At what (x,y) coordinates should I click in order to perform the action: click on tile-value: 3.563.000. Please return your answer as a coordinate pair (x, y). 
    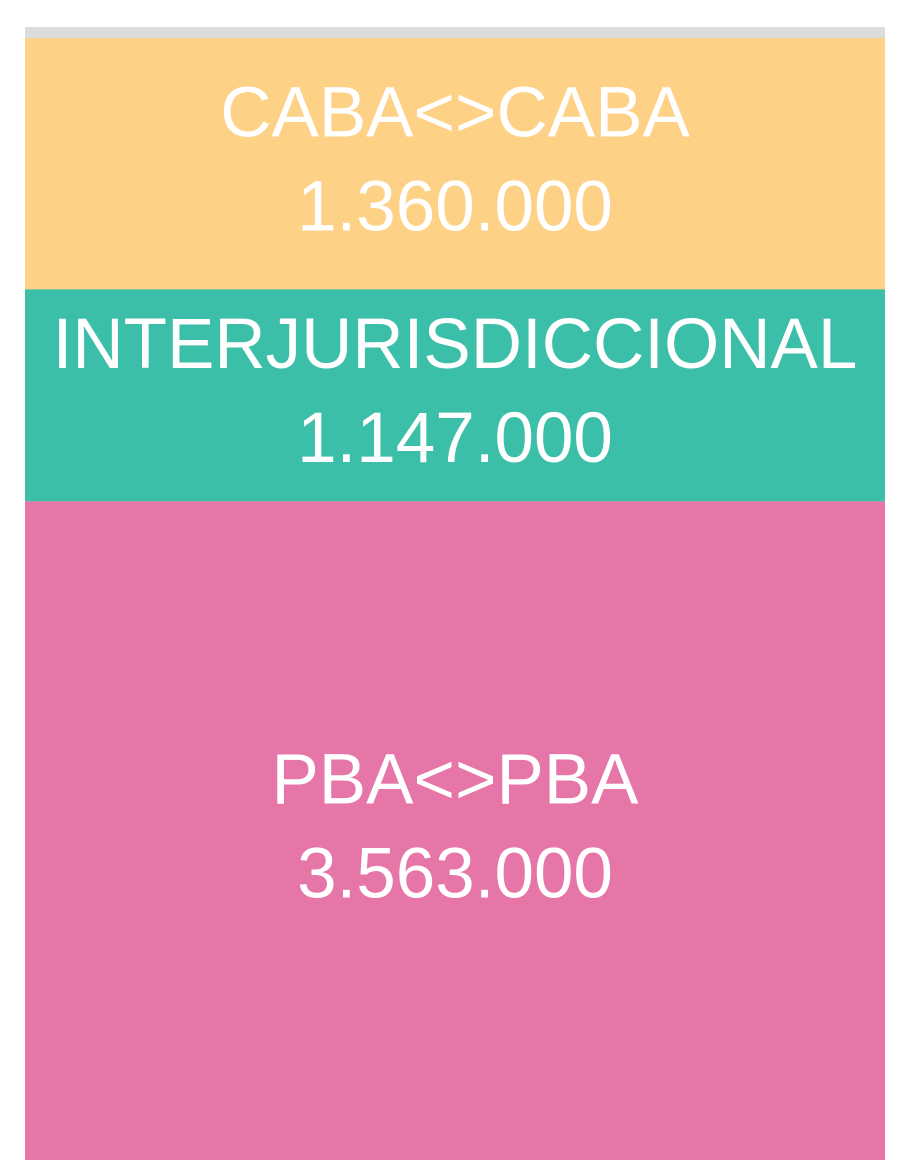
    Looking at the image, I should click on (455, 873).